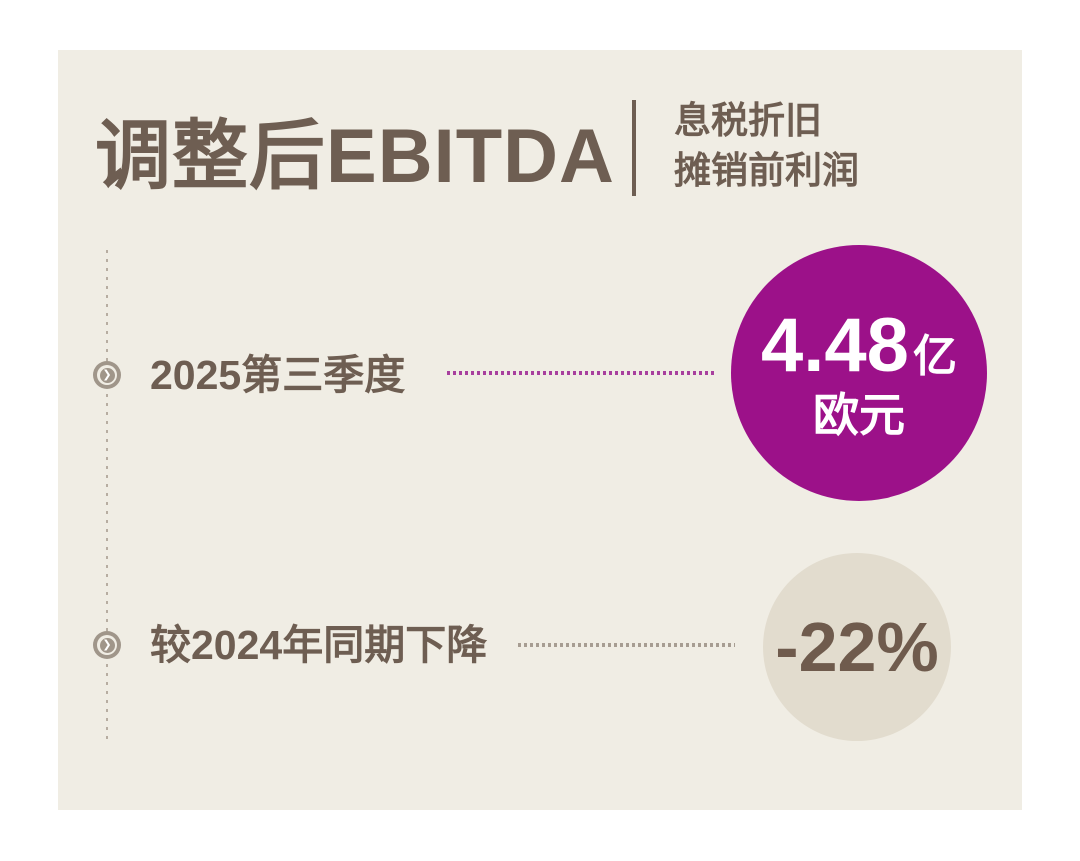  I want to click on value-amount: 4.48, so click(835, 345).